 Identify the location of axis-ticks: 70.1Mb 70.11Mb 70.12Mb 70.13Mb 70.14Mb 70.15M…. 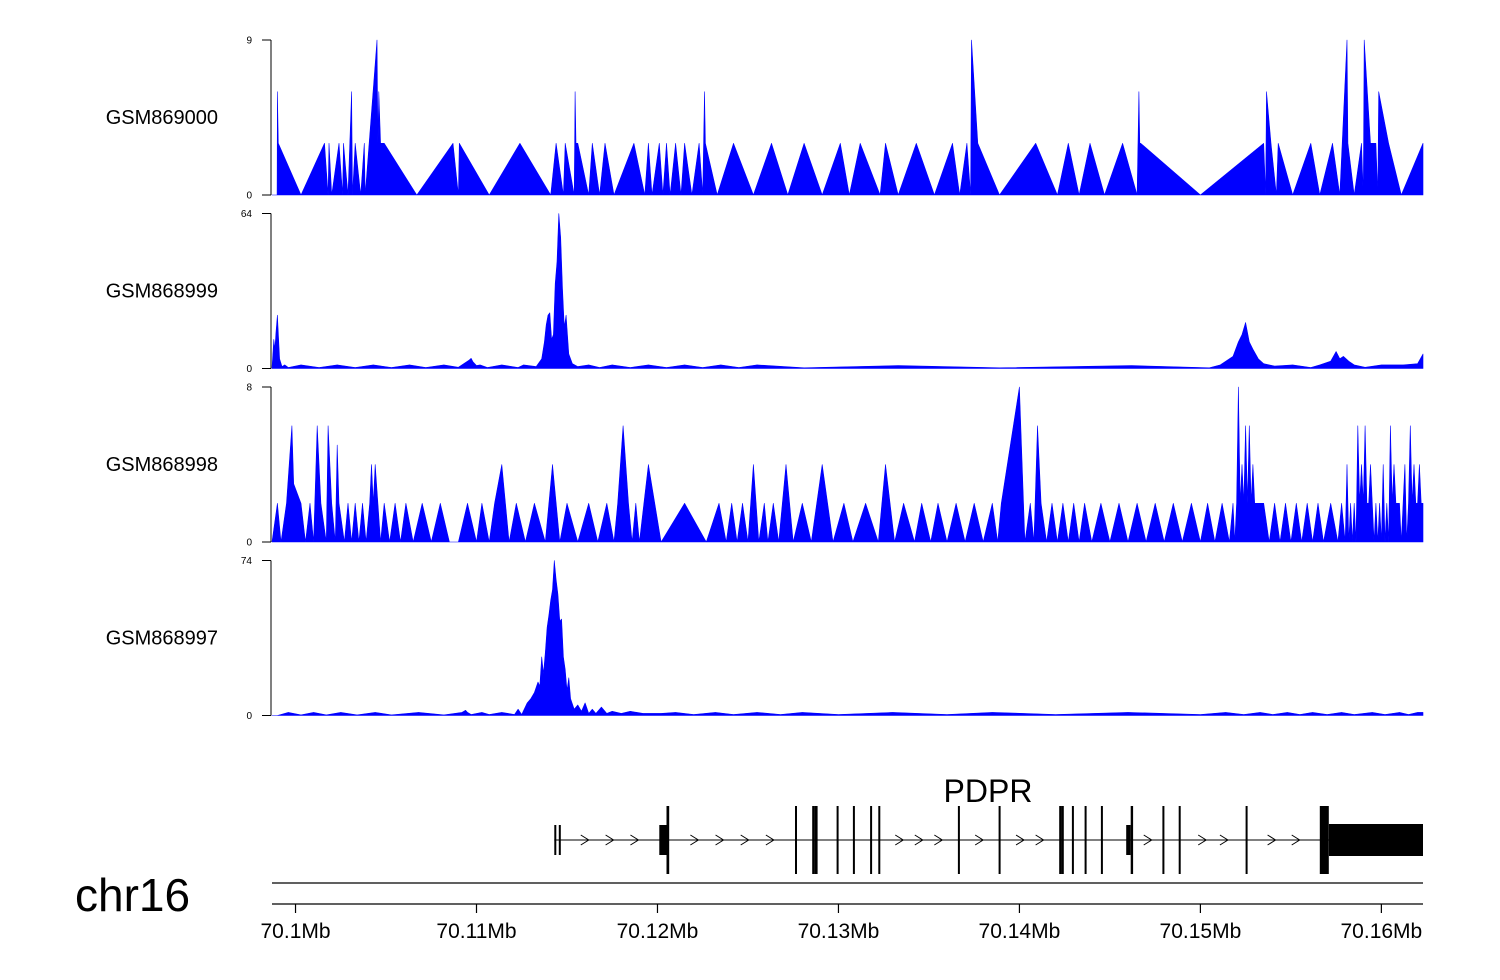
(842, 923).